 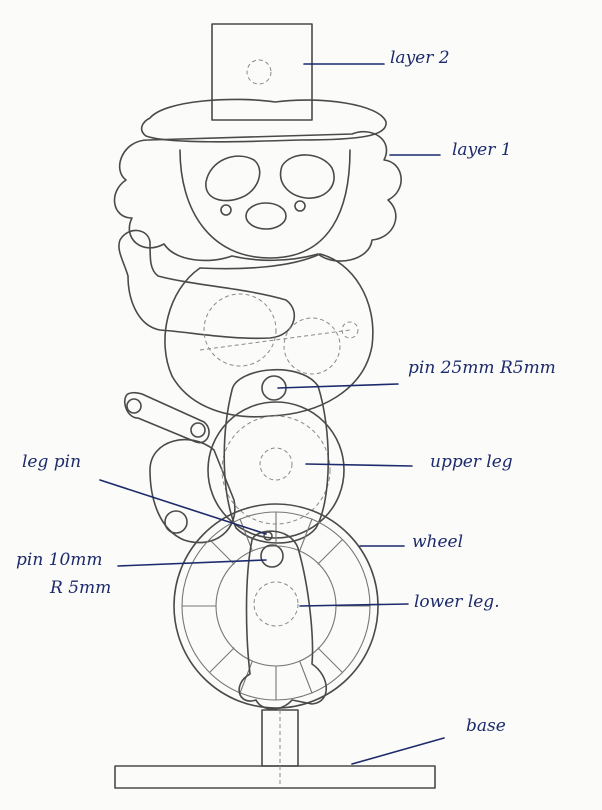 I want to click on clown-nose, so click(x=266, y=216).